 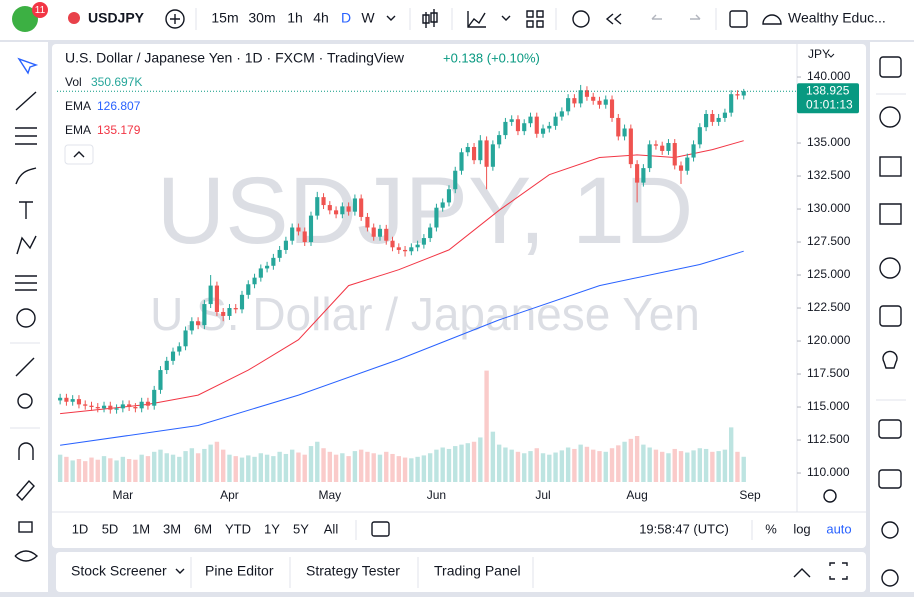 What do you see at coordinates (331, 528) in the screenshot?
I see `range-button: All` at bounding box center [331, 528].